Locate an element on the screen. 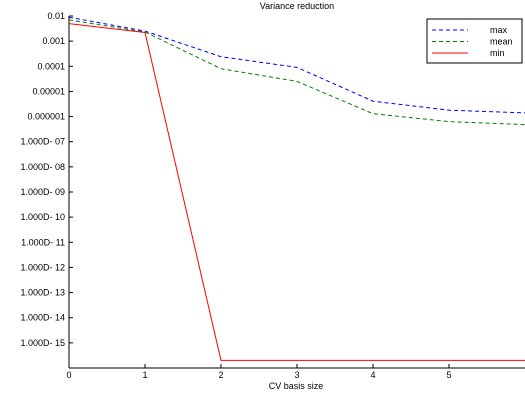 The image size is (525, 396). x-tick-label: 1 is located at coordinates (144, 375).